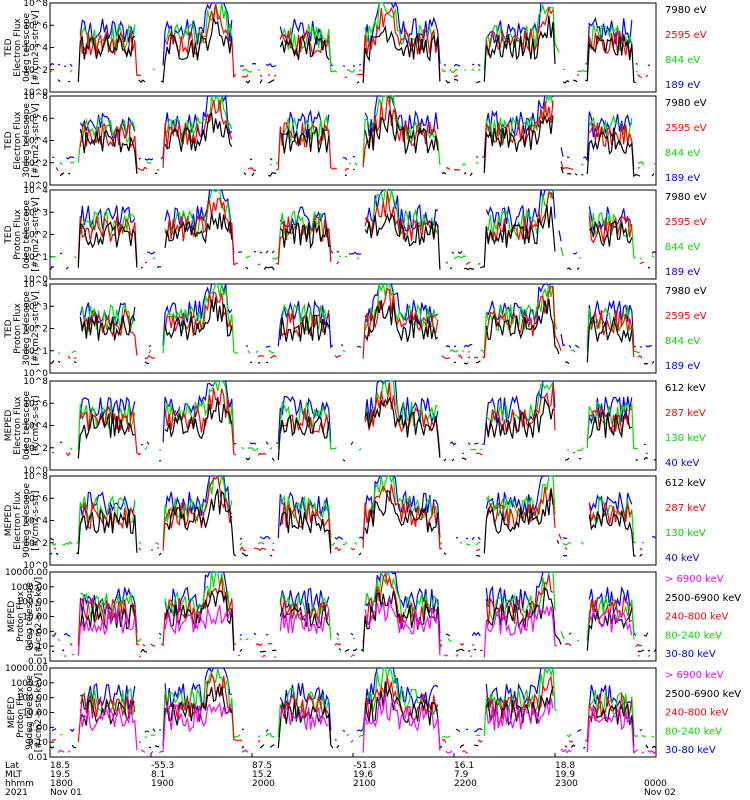  I want to click on legend-entry: 287 keV, so click(685, 508).